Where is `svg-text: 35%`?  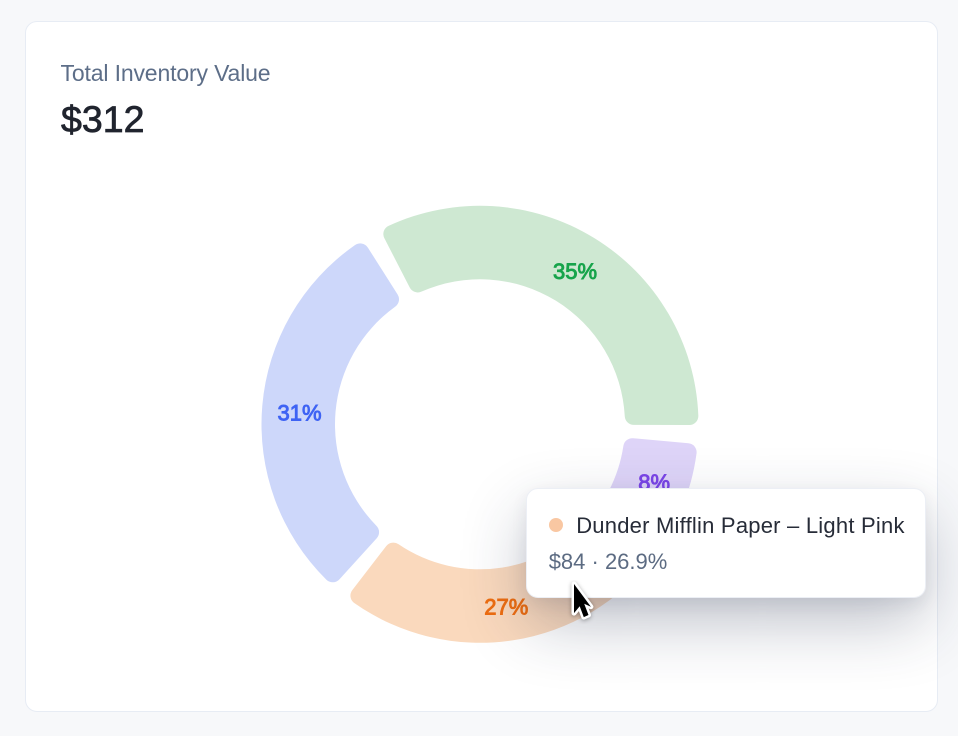
svg-text: 35% is located at coordinates (575, 271).